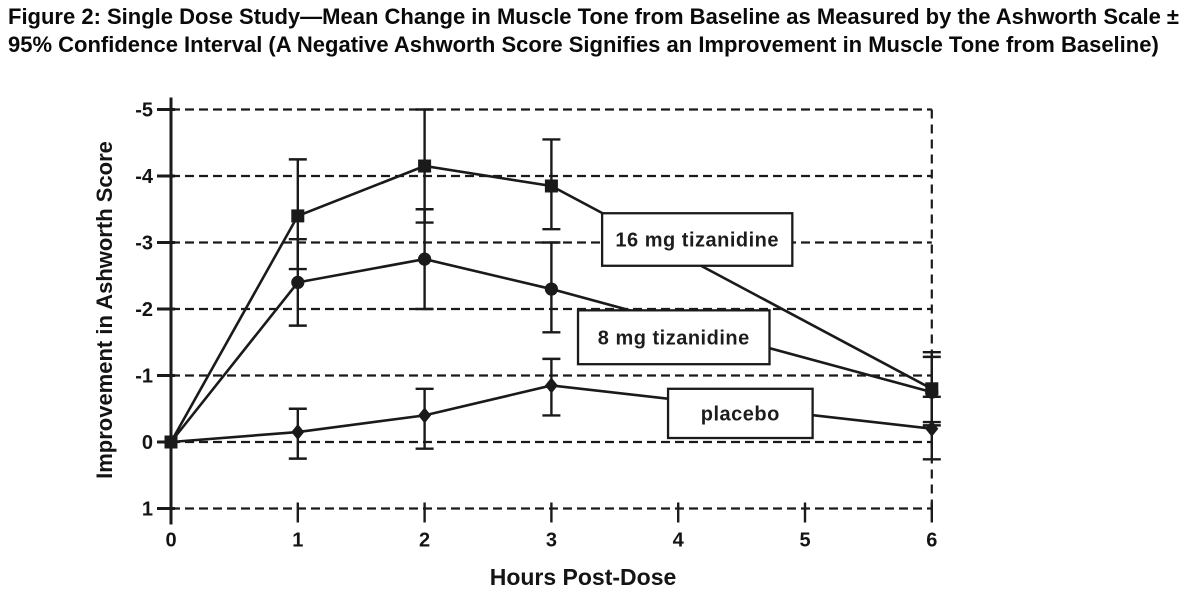 Image resolution: width=1200 pixels, height=607 pixels. Describe the element at coordinates (147, 510) in the screenshot. I see `y-tick-label: 1` at that location.